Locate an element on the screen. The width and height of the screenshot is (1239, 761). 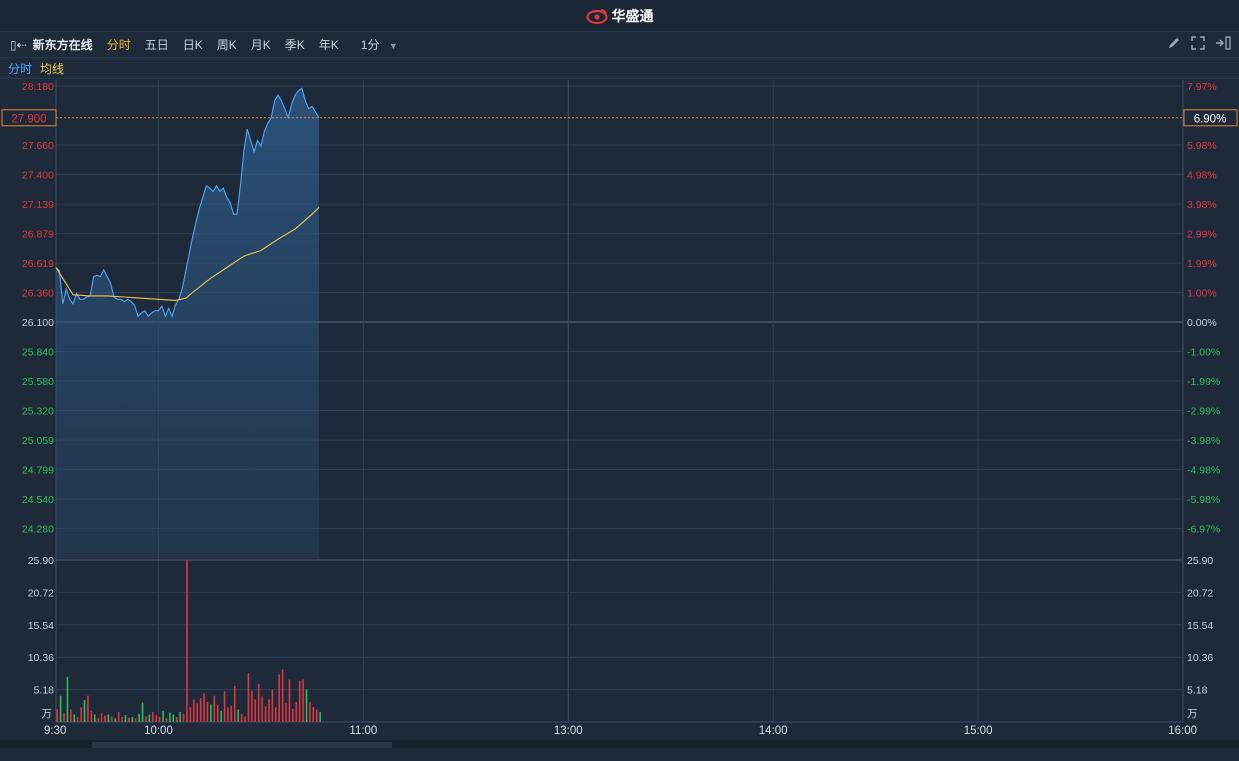
x-tick-label: 16:00 is located at coordinates (1182, 731).